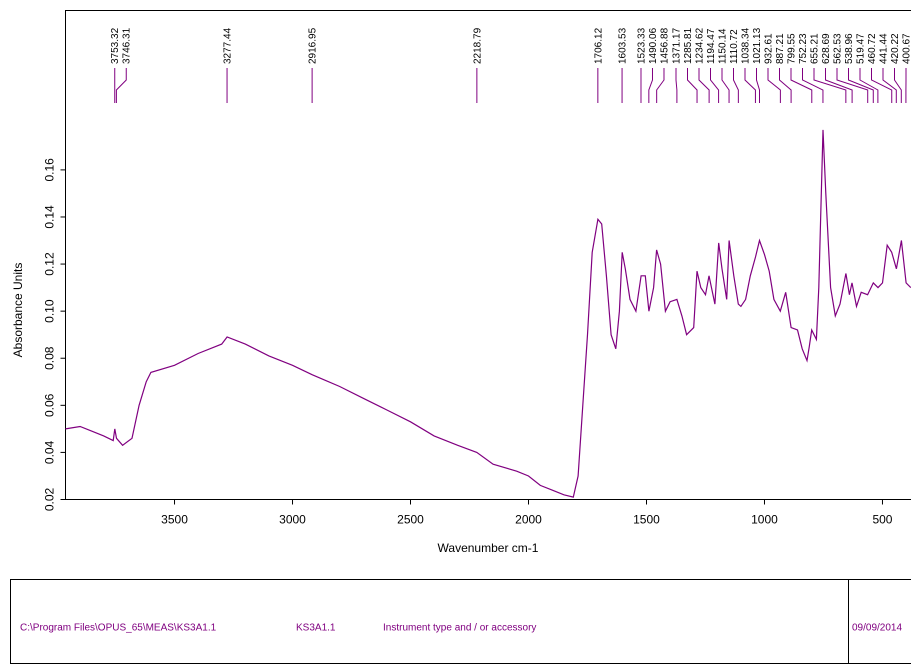  I want to click on peak-label: 2218.79, so click(477, 45).